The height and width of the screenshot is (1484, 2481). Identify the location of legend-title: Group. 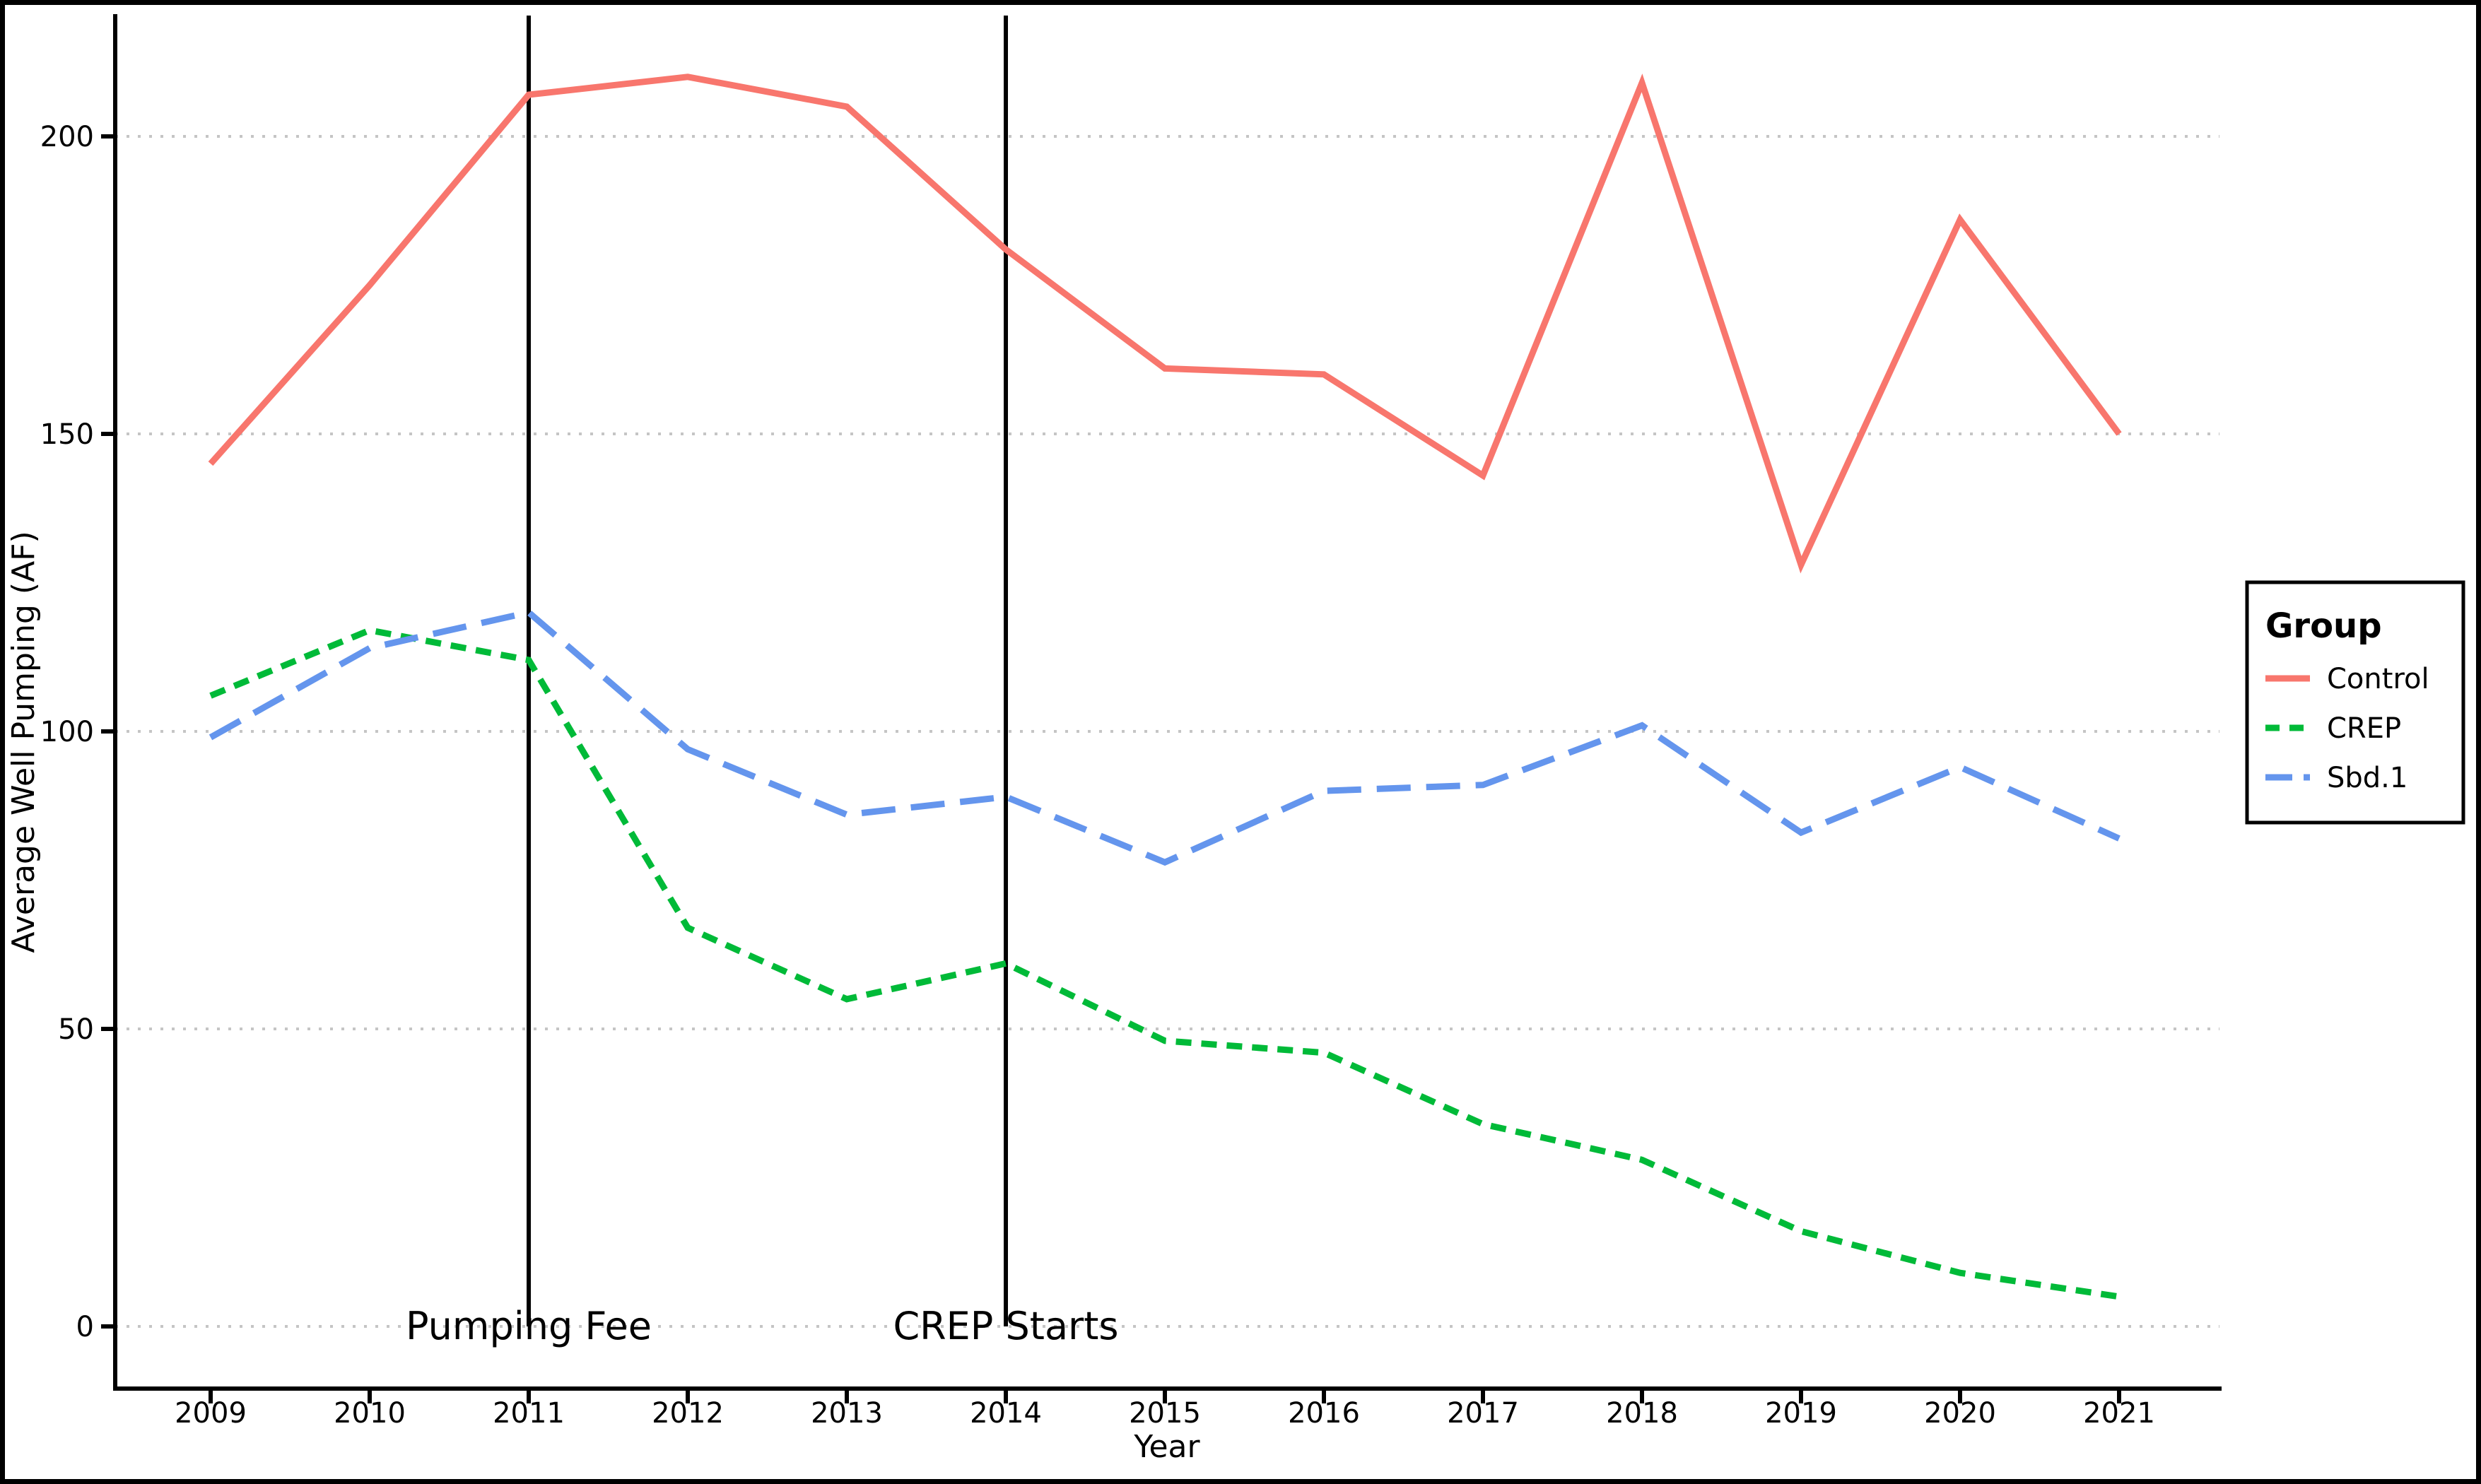
(2323, 626).